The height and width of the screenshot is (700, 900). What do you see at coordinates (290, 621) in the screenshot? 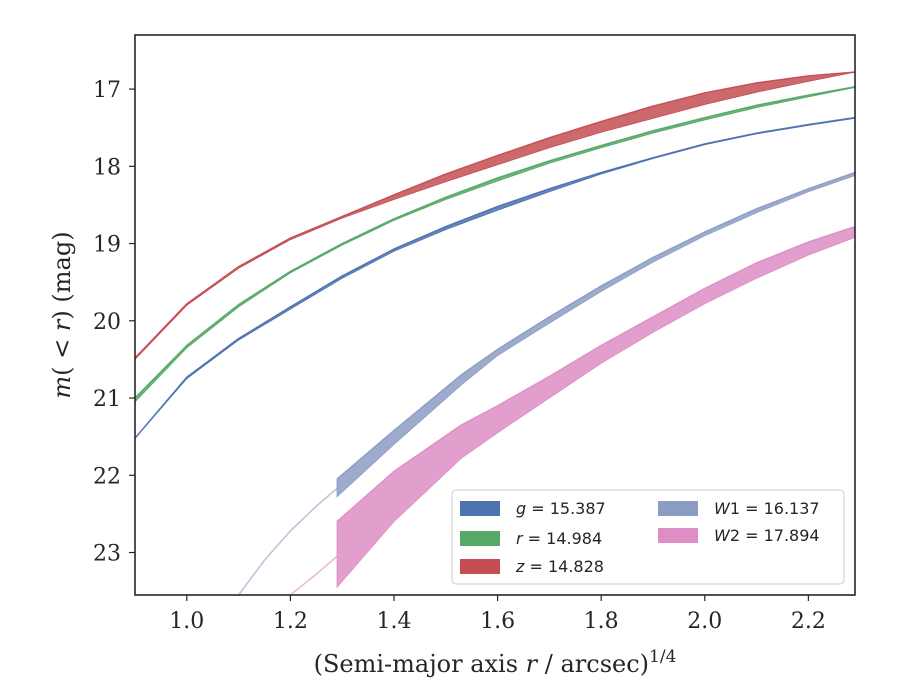
I see `x-tick-label: 1.2` at bounding box center [290, 621].